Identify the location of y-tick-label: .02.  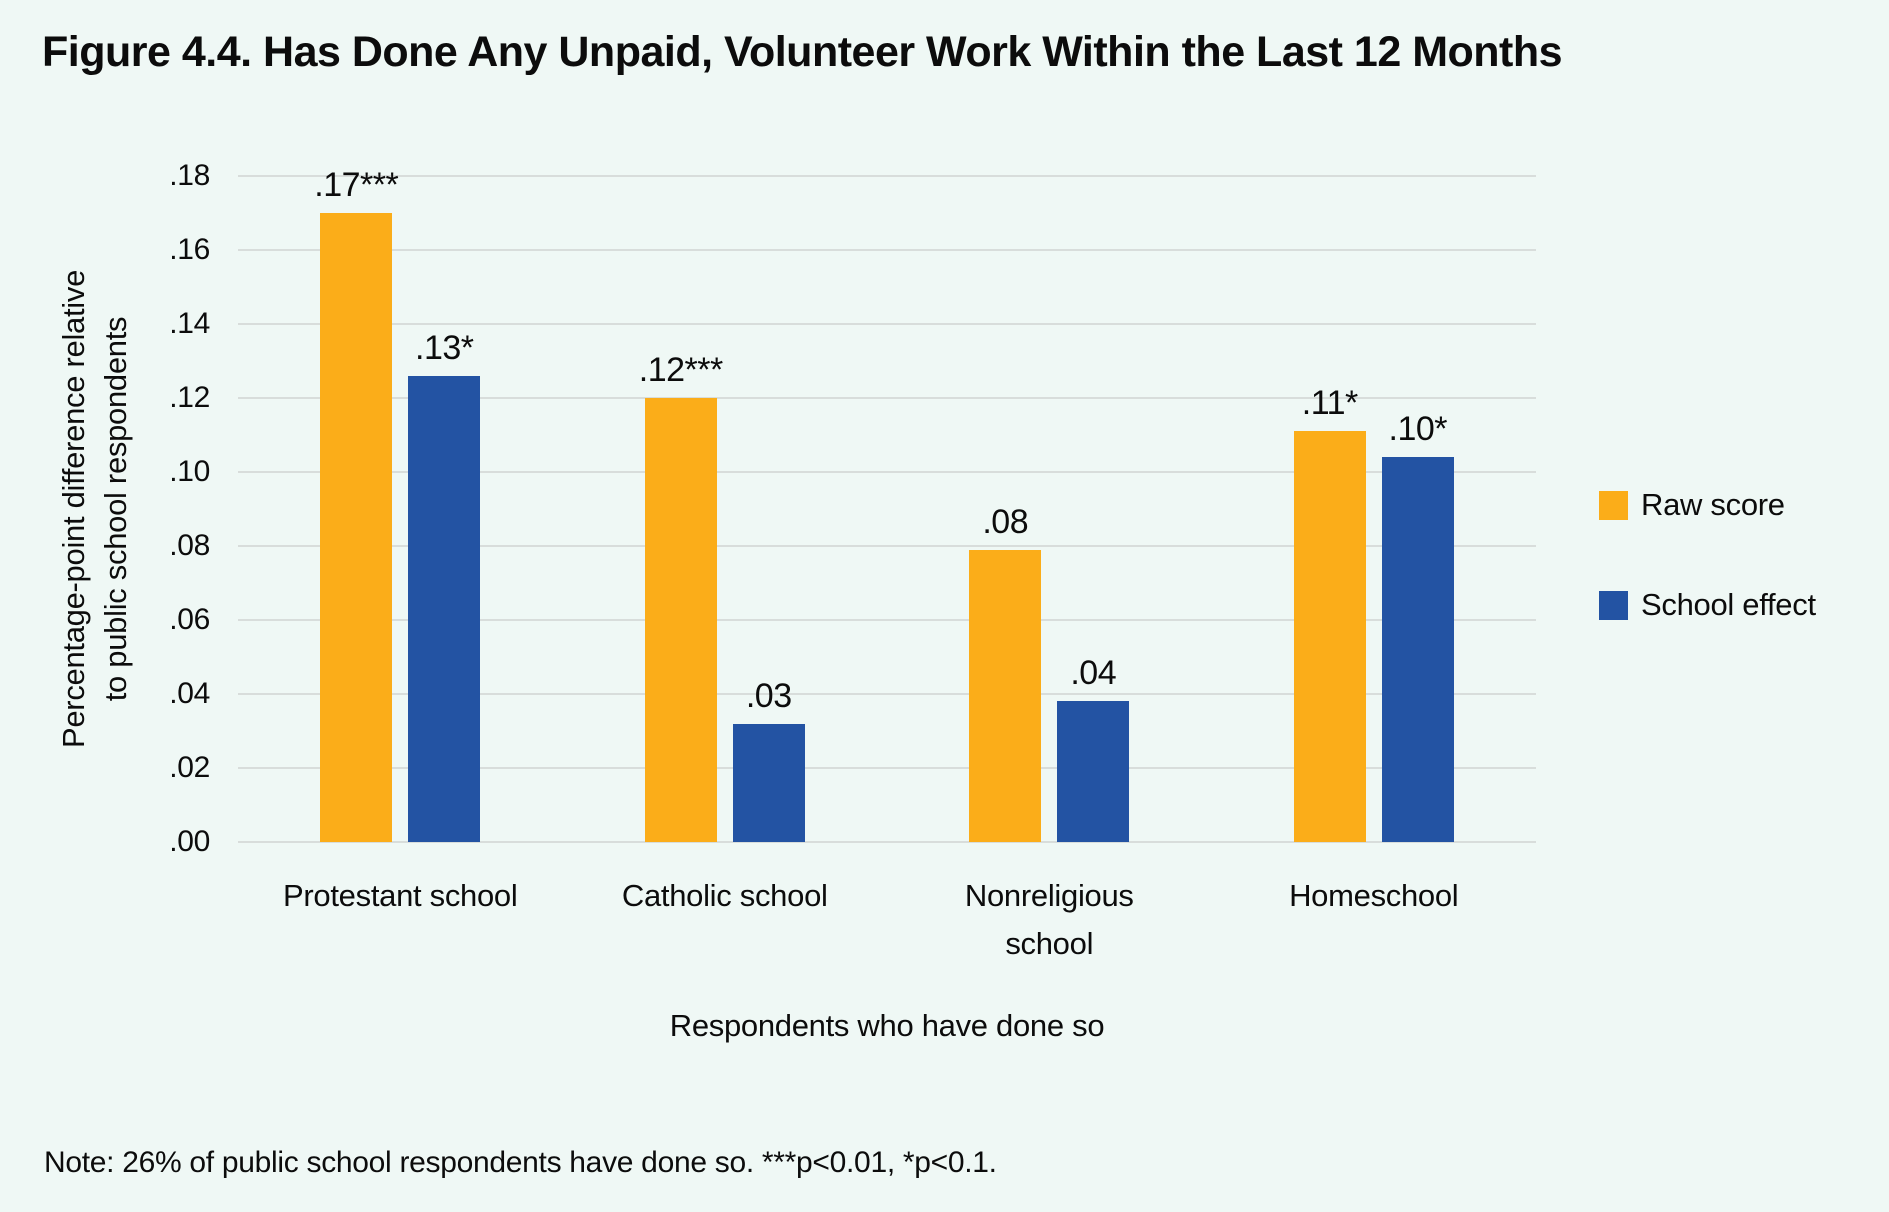
(189, 767).